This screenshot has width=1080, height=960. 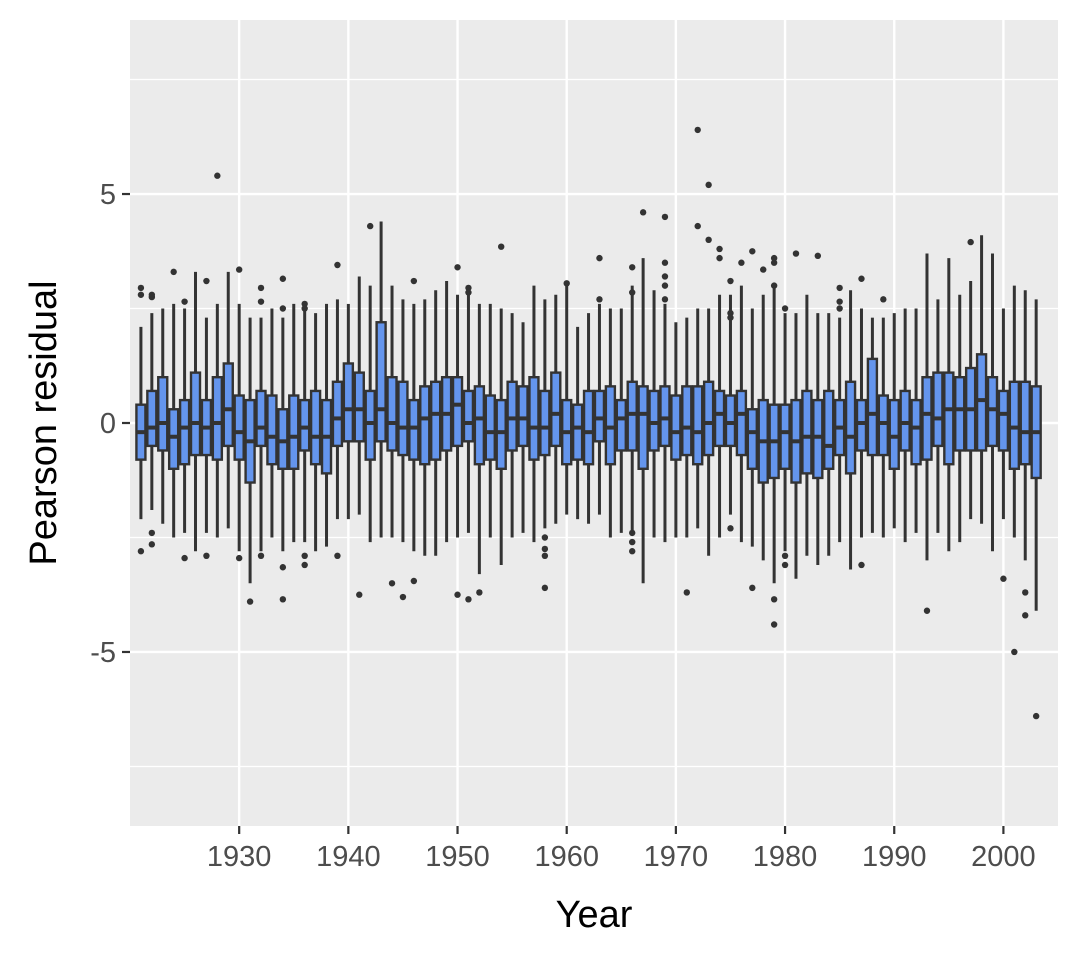 What do you see at coordinates (392, 436) in the screenshot?
I see `box-1944` at bounding box center [392, 436].